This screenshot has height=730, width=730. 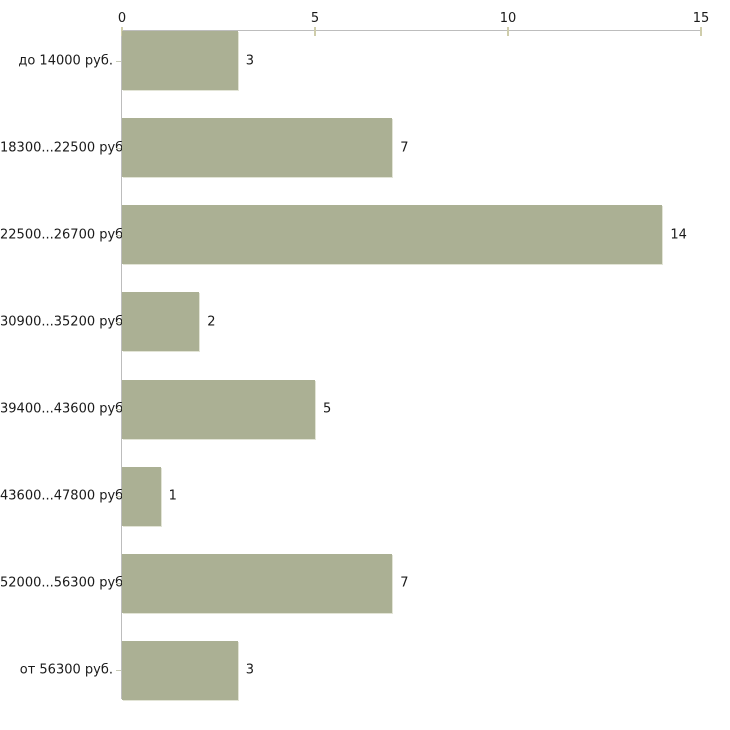 What do you see at coordinates (66, 670) in the screenshot?
I see `category-label: от 56300 руб.` at bounding box center [66, 670].